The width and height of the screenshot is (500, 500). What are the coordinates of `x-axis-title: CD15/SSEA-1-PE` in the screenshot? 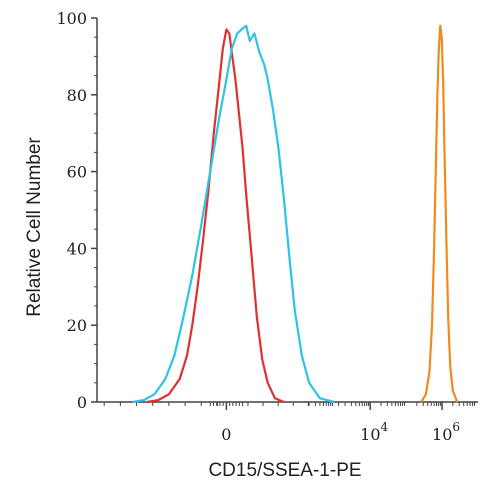 It's located at (284, 470).